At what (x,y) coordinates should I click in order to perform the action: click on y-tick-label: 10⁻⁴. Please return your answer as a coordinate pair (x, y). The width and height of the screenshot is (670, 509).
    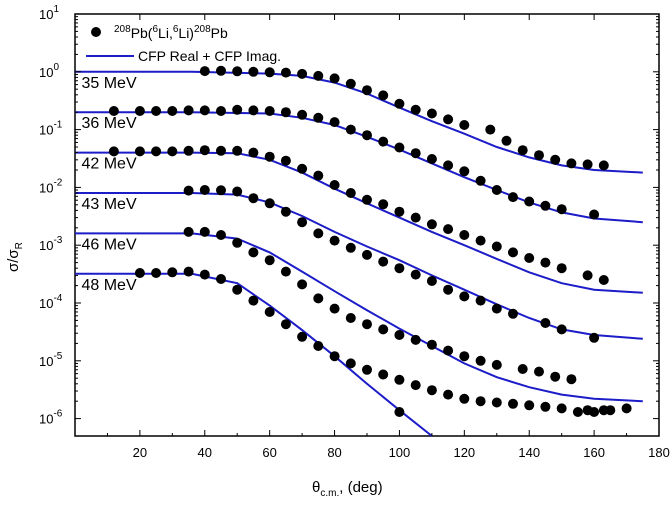
    Looking at the image, I should click on (51, 302).